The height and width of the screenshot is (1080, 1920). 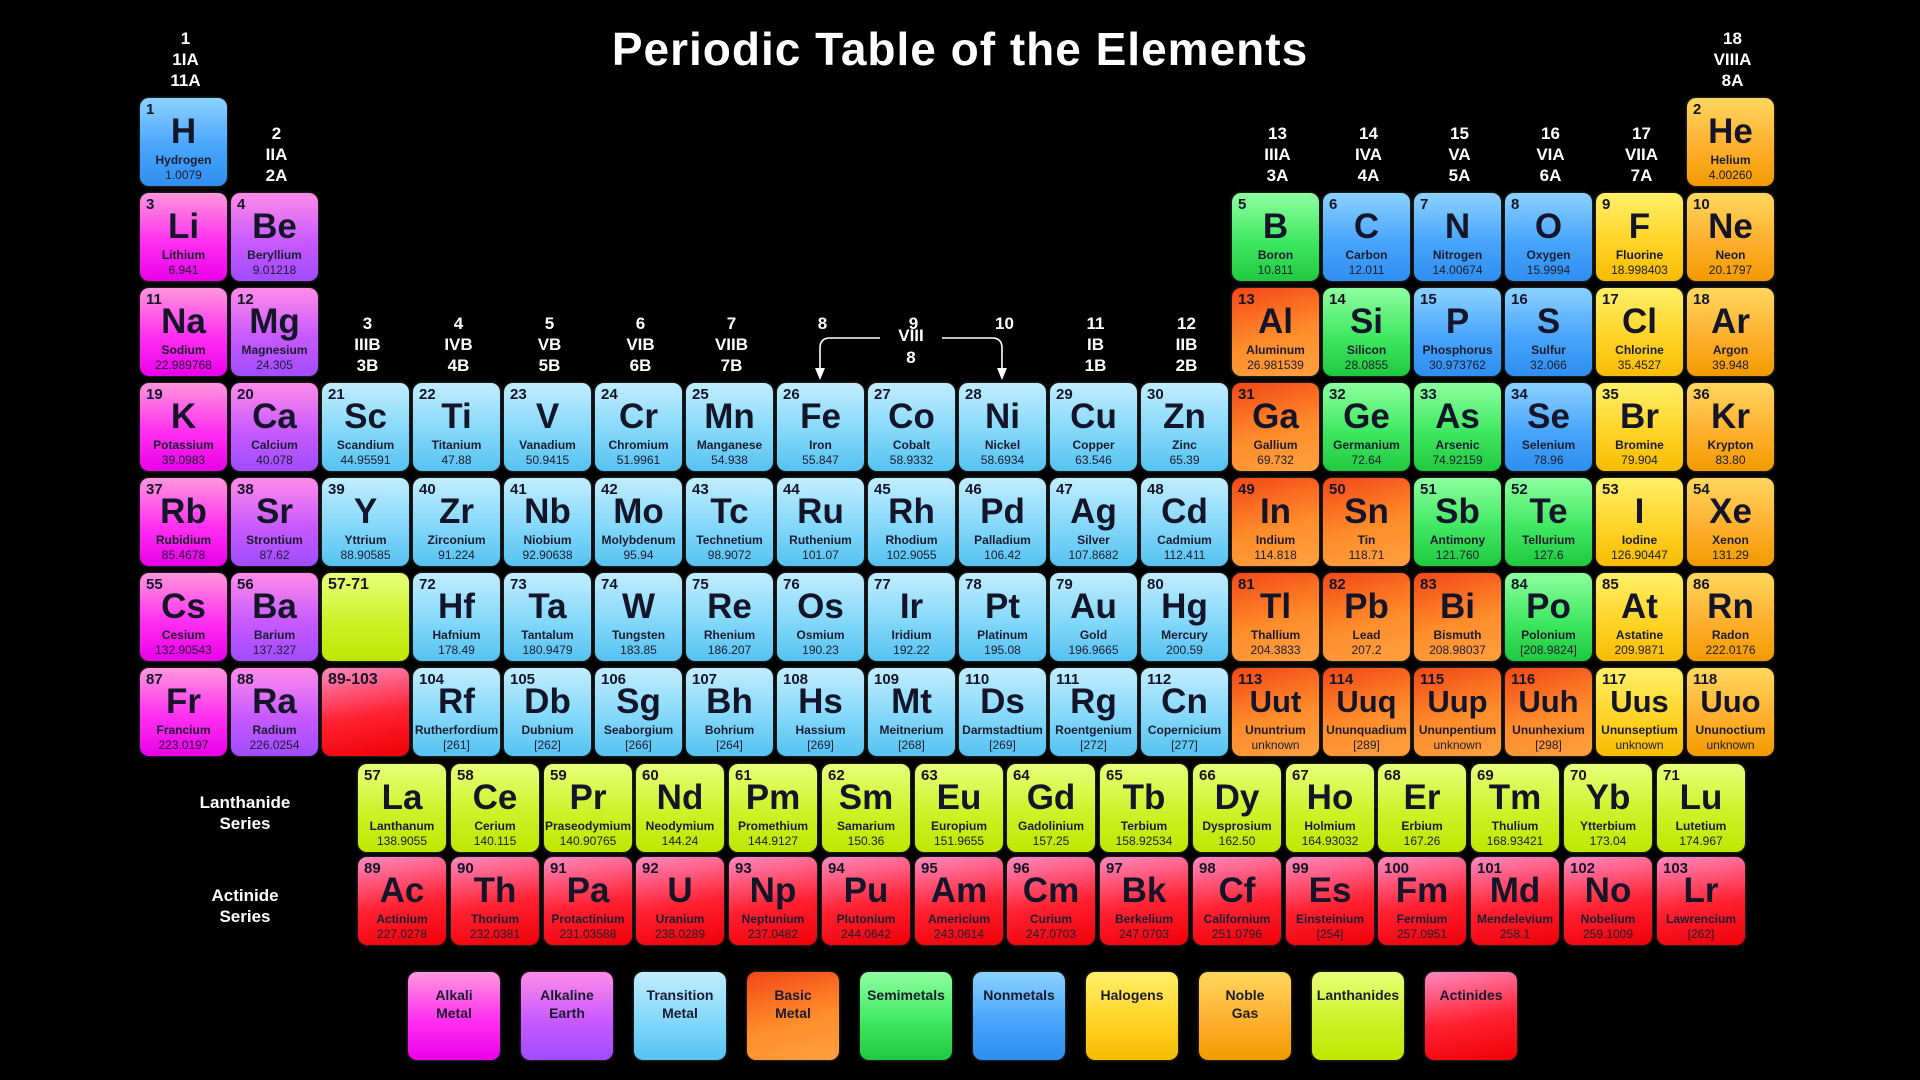 I want to click on element-name: Calcium, so click(x=274, y=445).